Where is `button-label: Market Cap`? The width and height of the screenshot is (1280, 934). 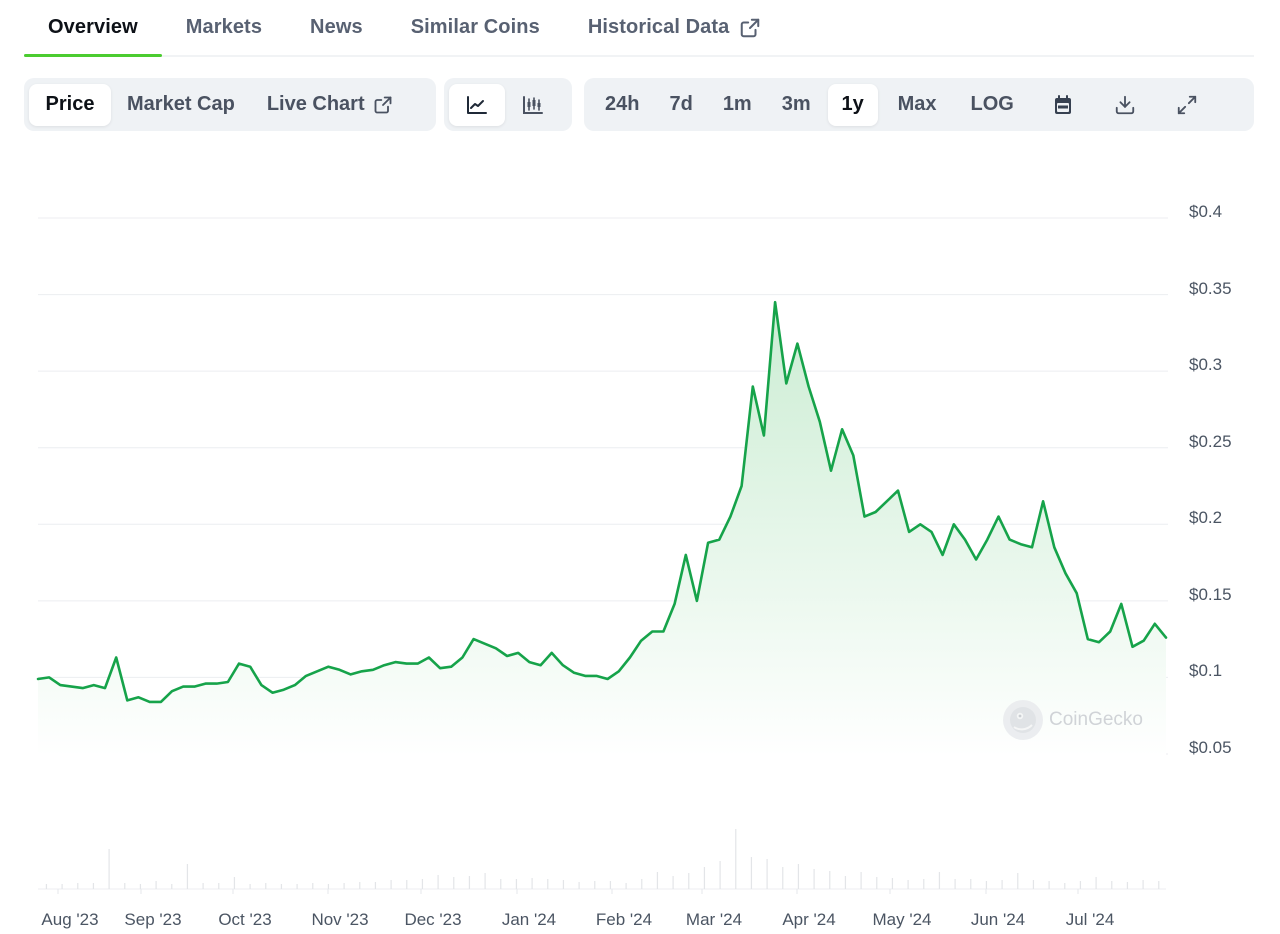
button-label: Market Cap is located at coordinates (181, 104).